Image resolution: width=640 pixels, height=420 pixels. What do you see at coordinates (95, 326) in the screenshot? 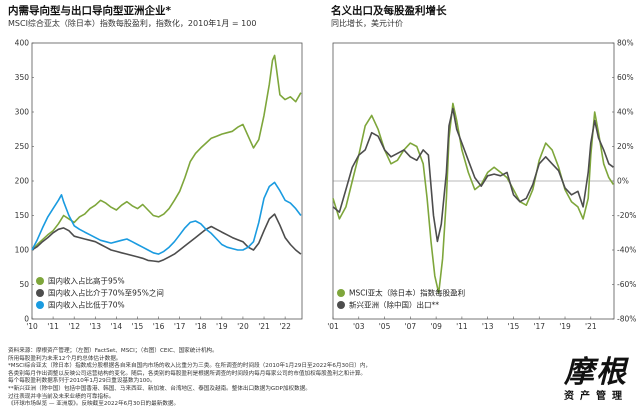
I see `left-x-tick-label: '13` at bounding box center [95, 326].